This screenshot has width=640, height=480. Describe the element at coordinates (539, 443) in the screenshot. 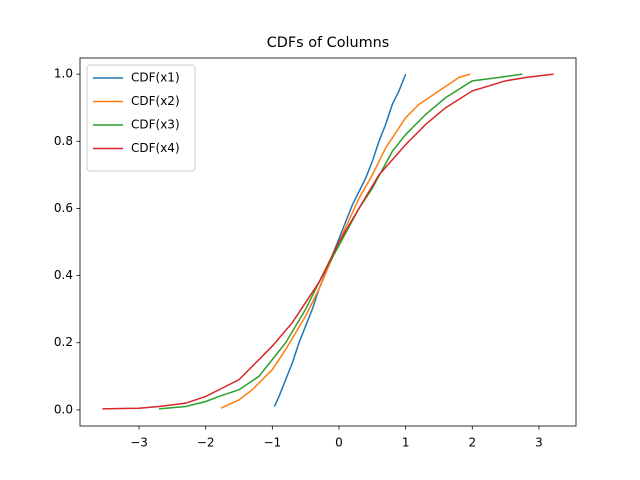

I see `x-tick-label: 3` at that location.